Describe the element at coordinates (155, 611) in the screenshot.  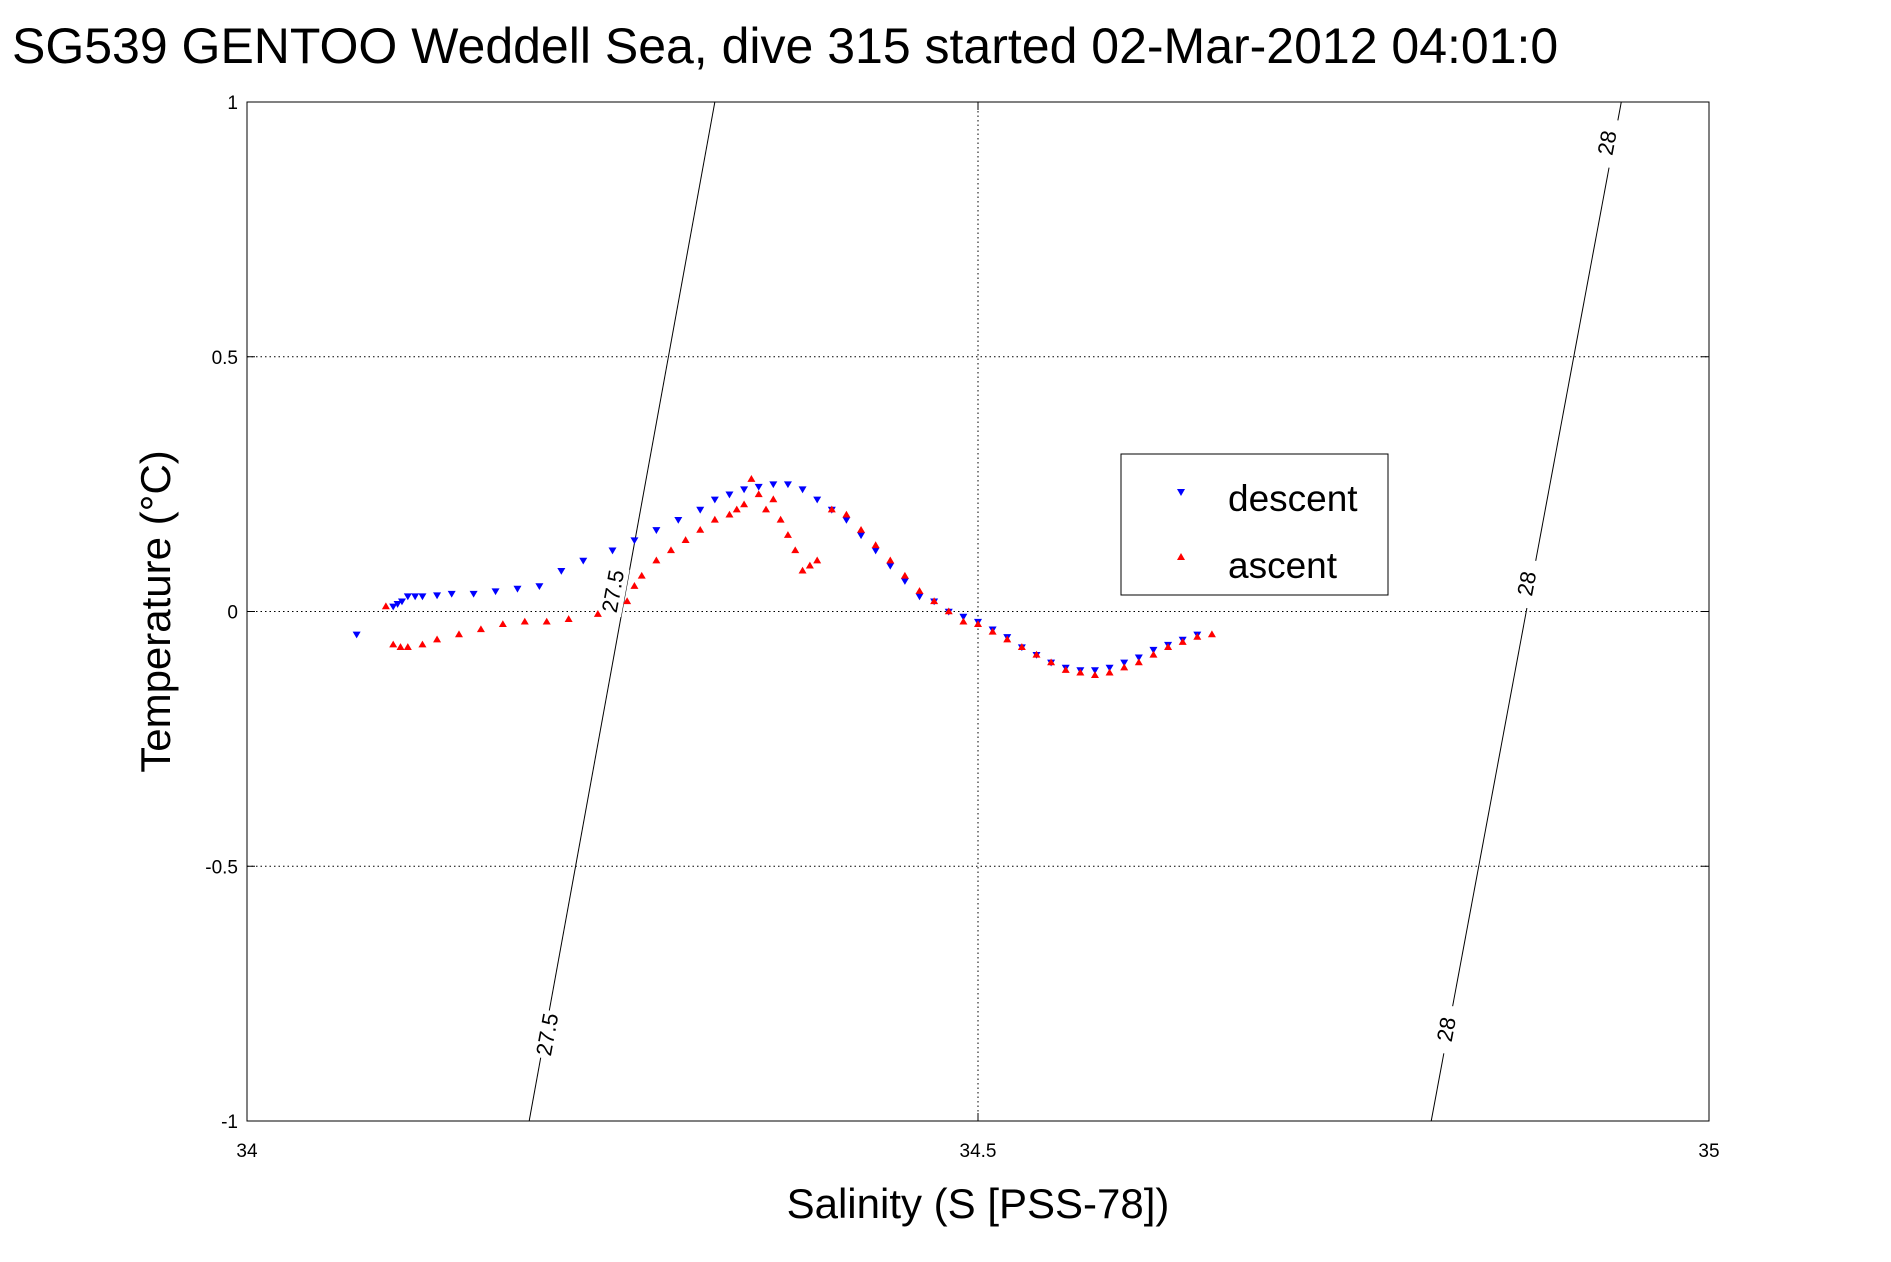
I see `y-axis-label: Temperature (°C)` at that location.